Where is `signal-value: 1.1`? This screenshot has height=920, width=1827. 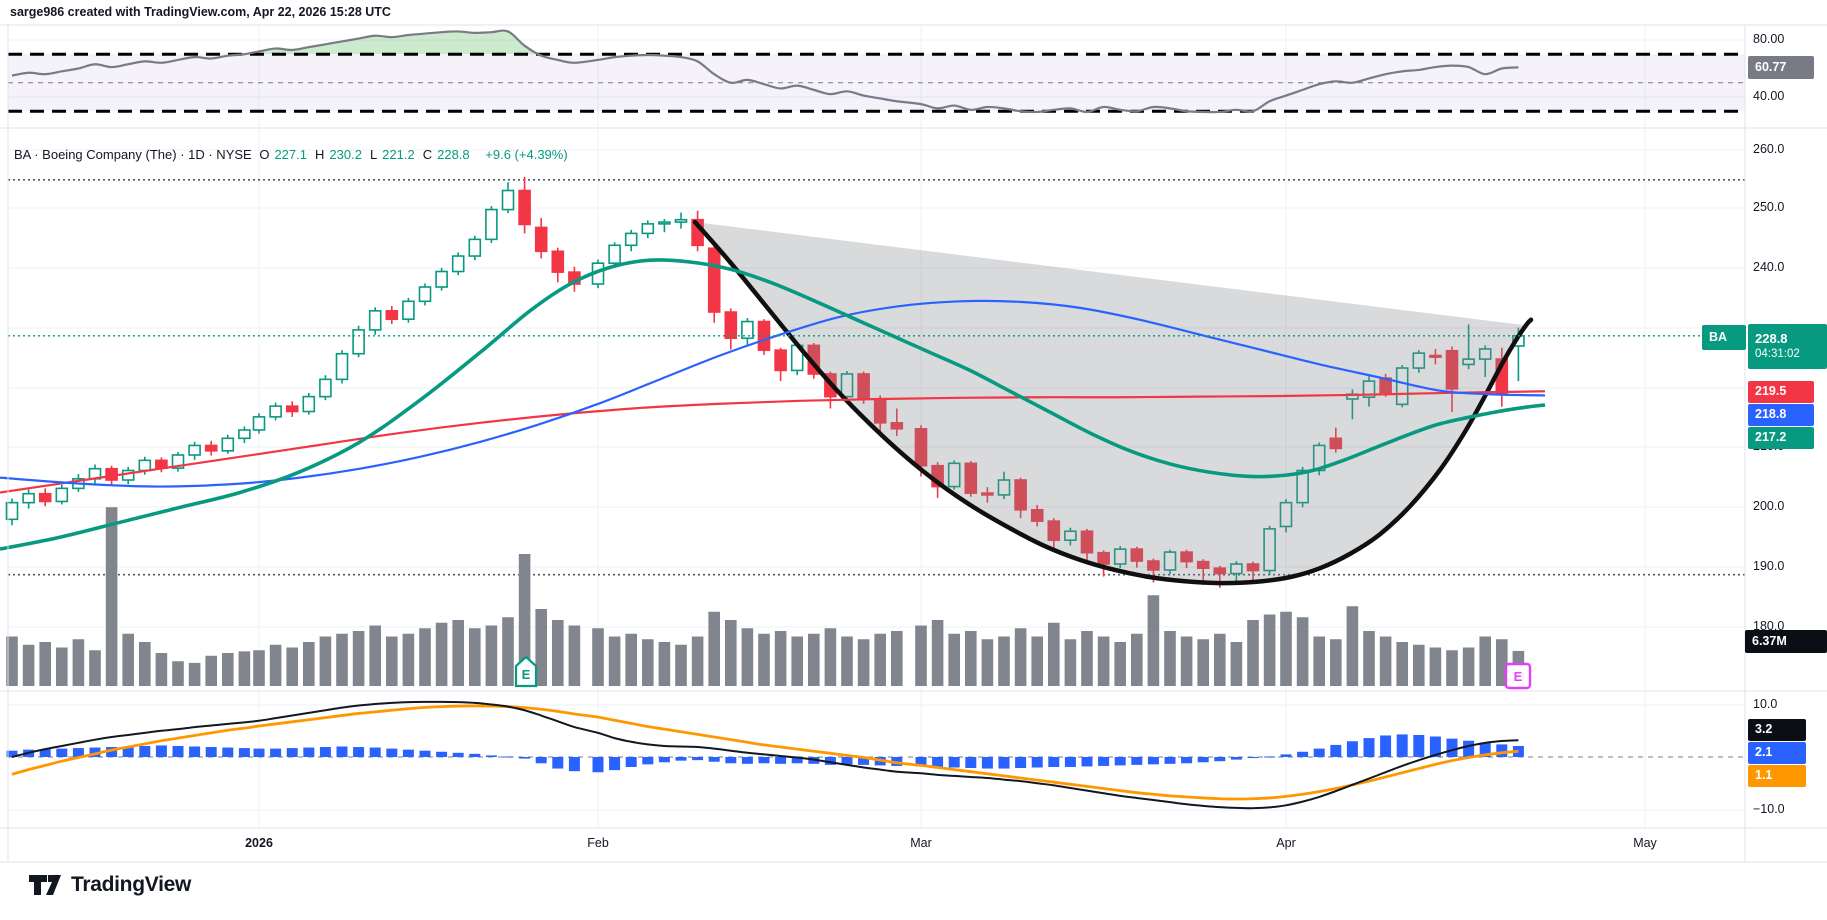 signal-value: 1.1 is located at coordinates (1777, 776).